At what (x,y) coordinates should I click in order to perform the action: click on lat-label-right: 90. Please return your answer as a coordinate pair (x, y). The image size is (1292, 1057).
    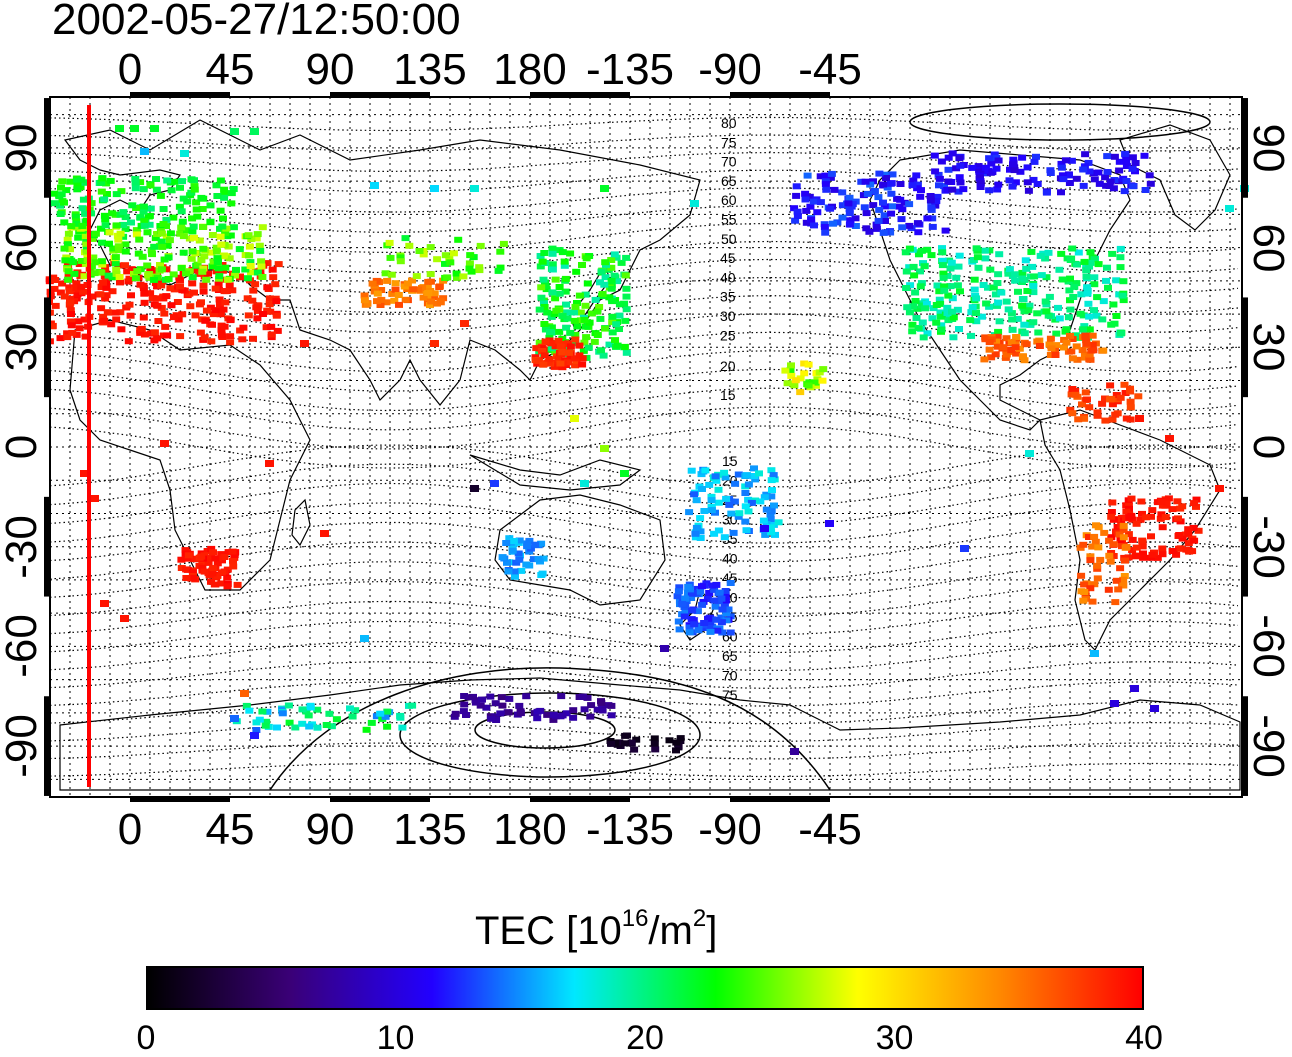
    Looking at the image, I should click on (1268, 148).